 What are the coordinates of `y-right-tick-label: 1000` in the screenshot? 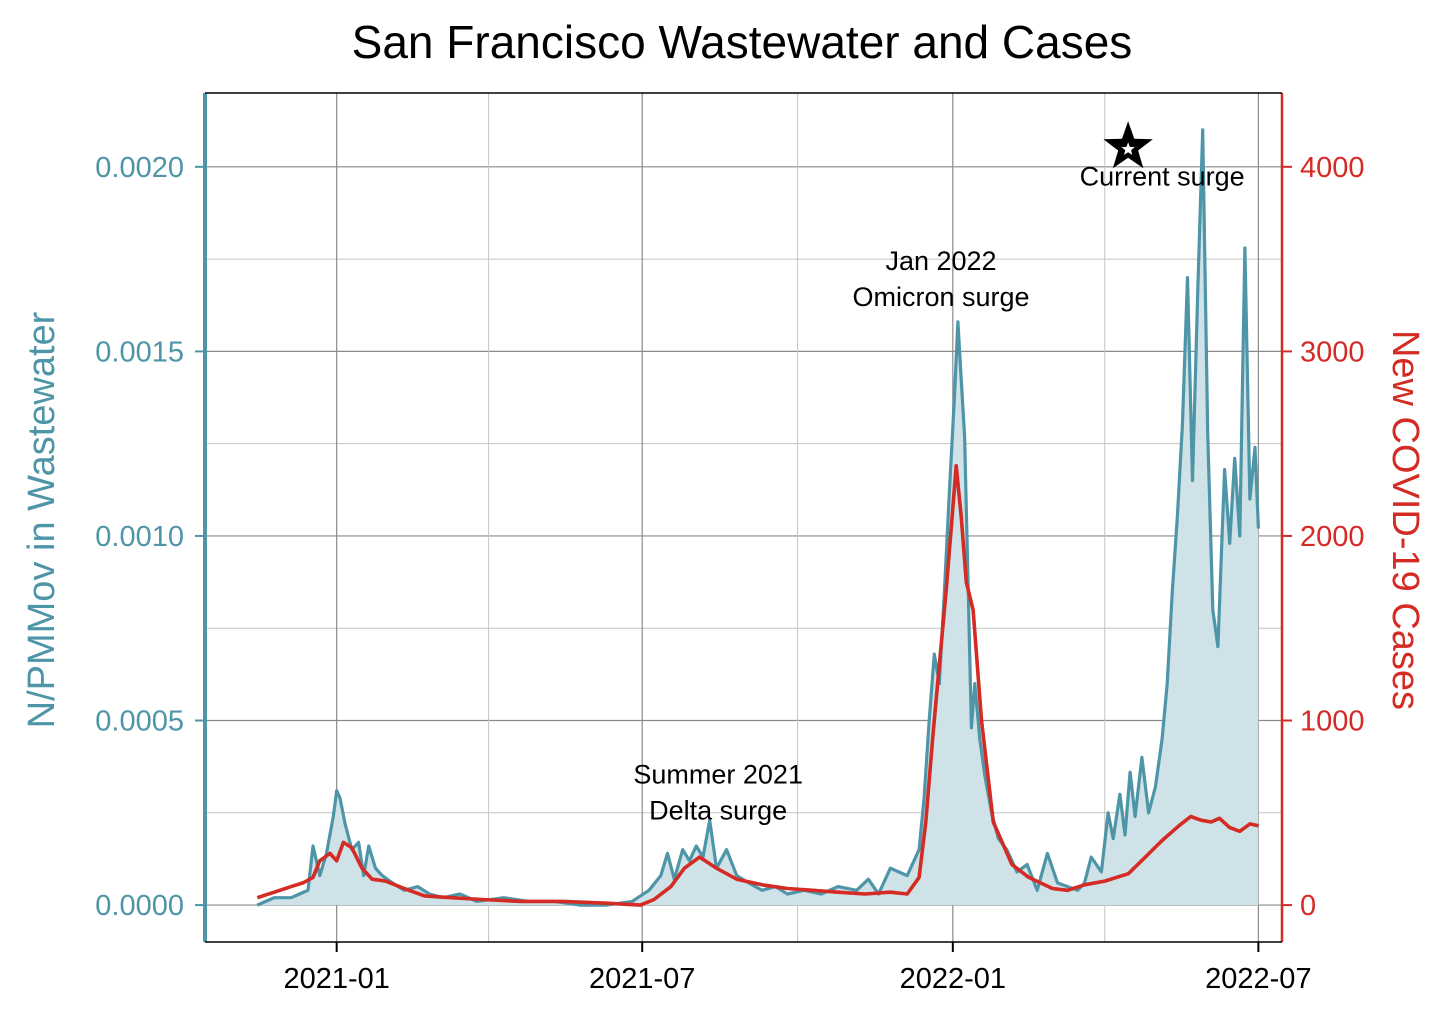 It's located at (1332, 722).